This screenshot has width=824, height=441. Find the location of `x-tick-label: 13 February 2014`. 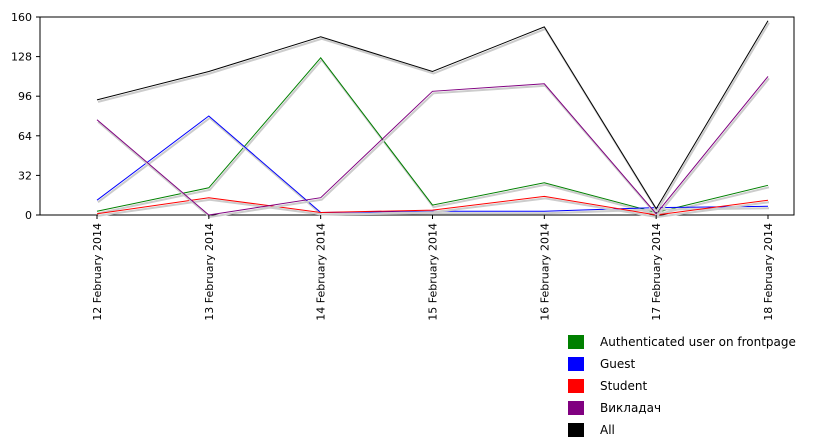

x-tick-label: 13 February 2014 is located at coordinates (209, 272).